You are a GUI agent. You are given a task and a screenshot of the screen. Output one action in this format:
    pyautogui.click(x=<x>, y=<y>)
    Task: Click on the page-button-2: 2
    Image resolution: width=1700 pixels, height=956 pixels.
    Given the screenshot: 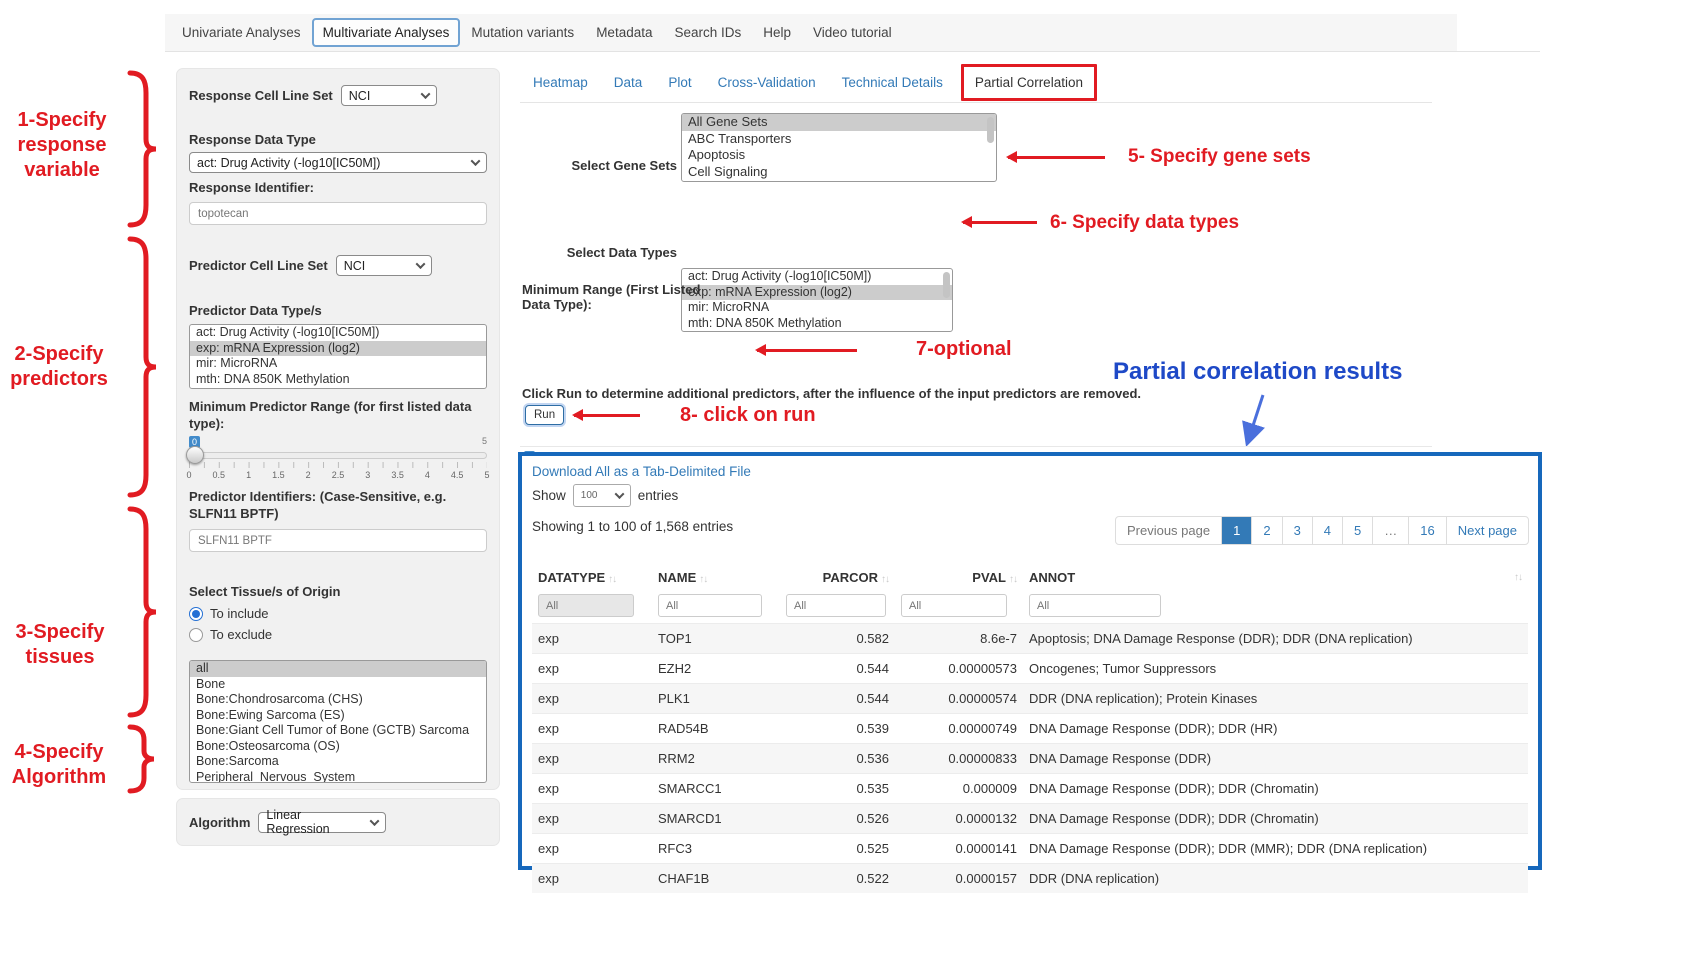 What is the action you would take?
    pyautogui.click(x=1266, y=530)
    